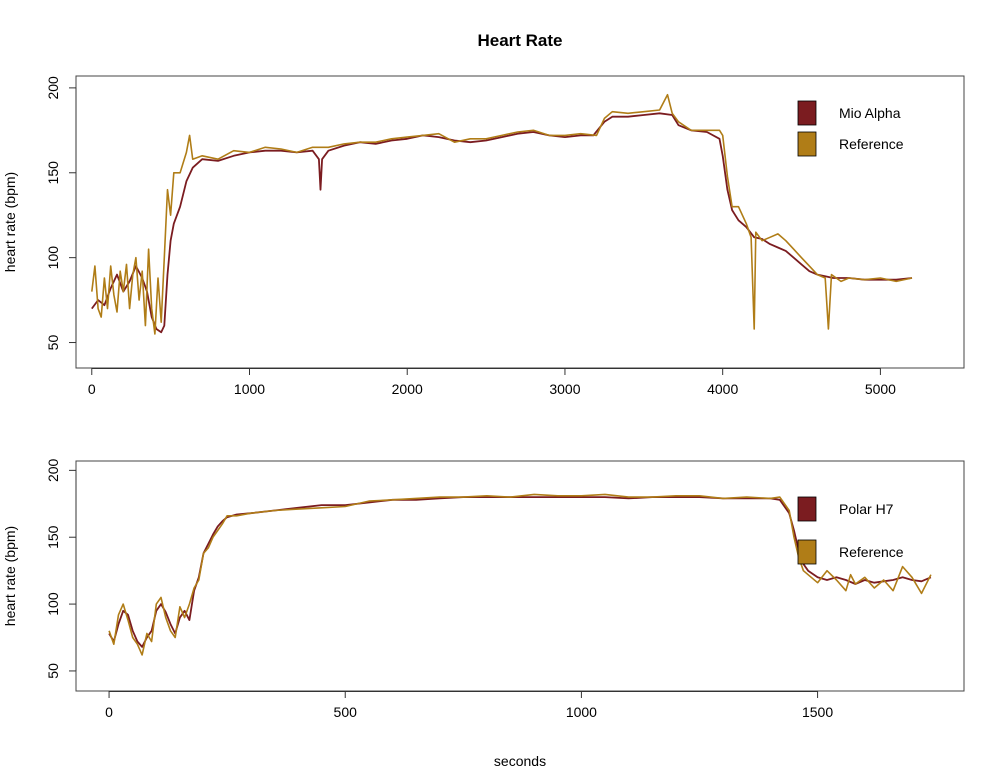 This screenshot has height=769, width=984. Describe the element at coordinates (519, 40) in the screenshot. I see `figure-title: Heart Rate` at that location.